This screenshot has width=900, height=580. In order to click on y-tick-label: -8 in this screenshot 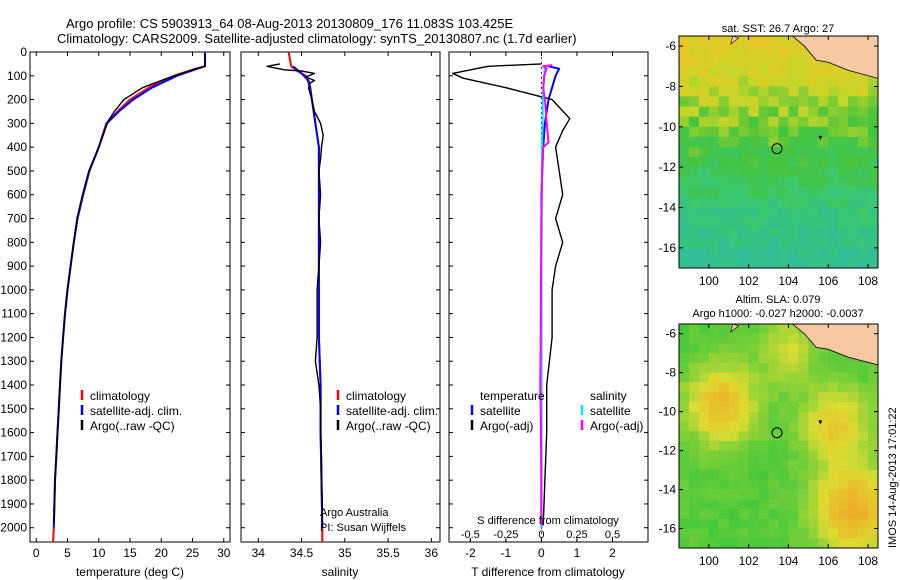, I will do `click(670, 373)`.